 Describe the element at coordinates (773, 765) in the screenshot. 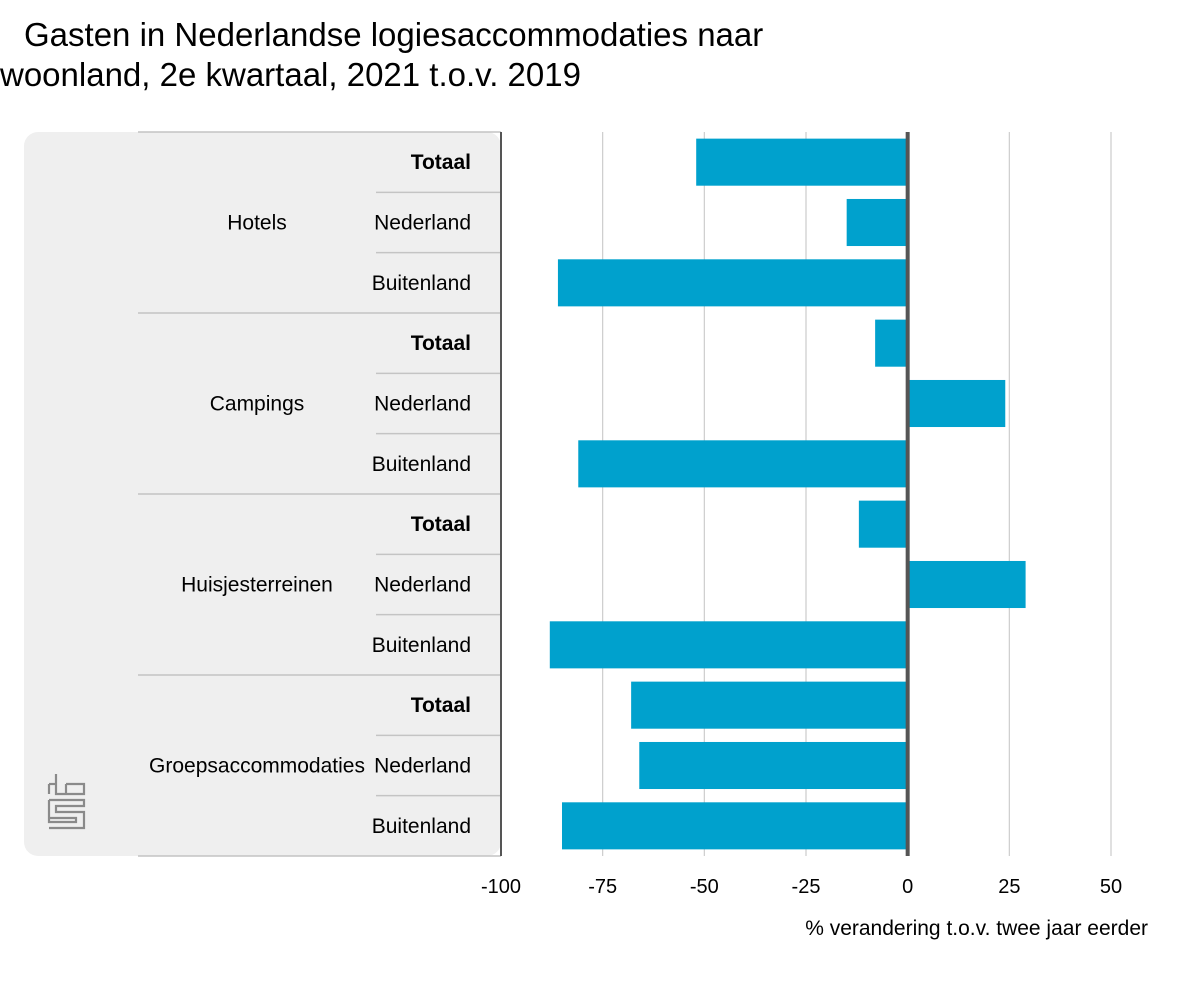

I see `bar-groepsaccommodaties-nederland` at that location.